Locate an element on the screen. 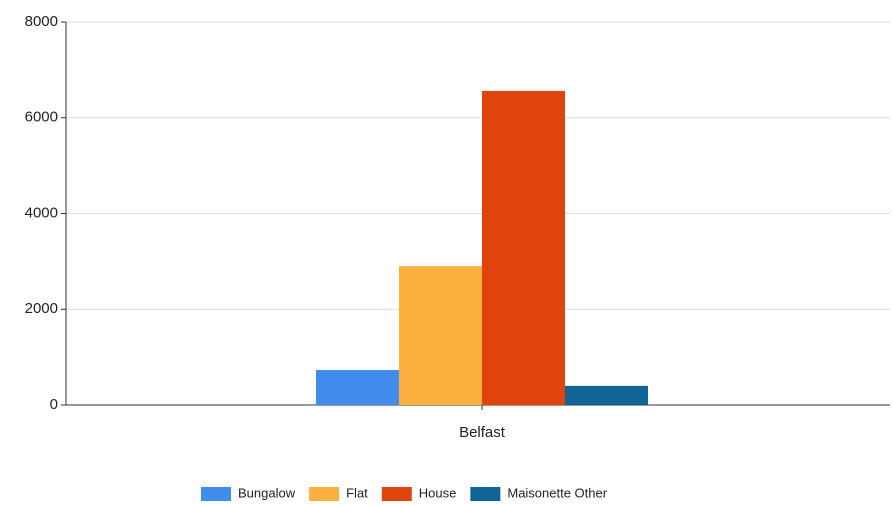 The image size is (893, 505). y-tick-label: 4000 is located at coordinates (41, 212).